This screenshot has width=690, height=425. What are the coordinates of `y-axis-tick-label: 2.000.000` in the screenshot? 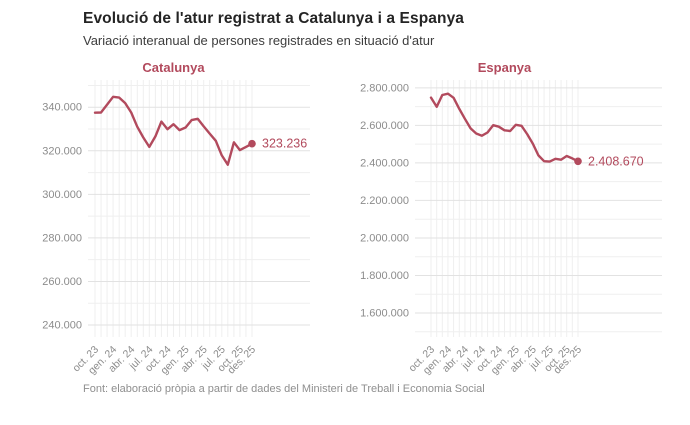 It's located at (384, 238).